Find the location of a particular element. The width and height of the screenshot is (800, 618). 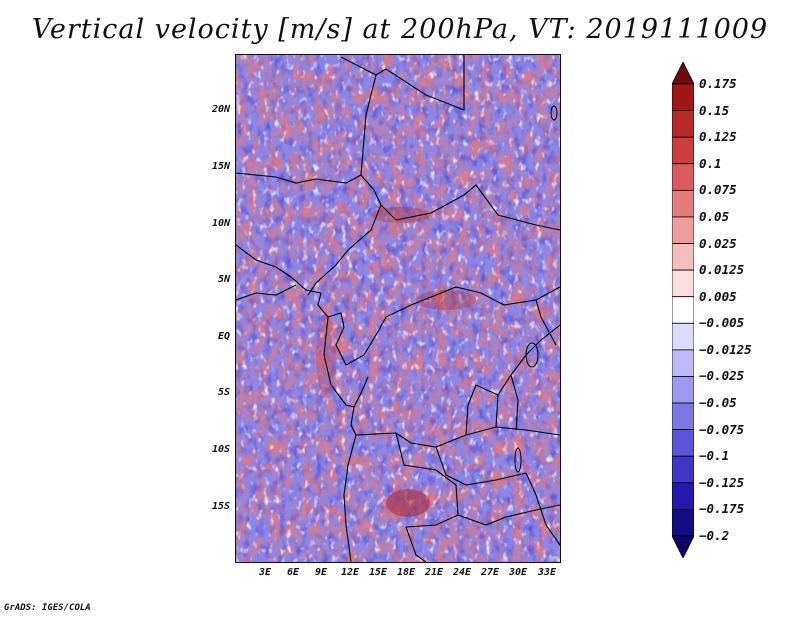

colorbar-level-label: −0.025 is located at coordinates (722, 376).